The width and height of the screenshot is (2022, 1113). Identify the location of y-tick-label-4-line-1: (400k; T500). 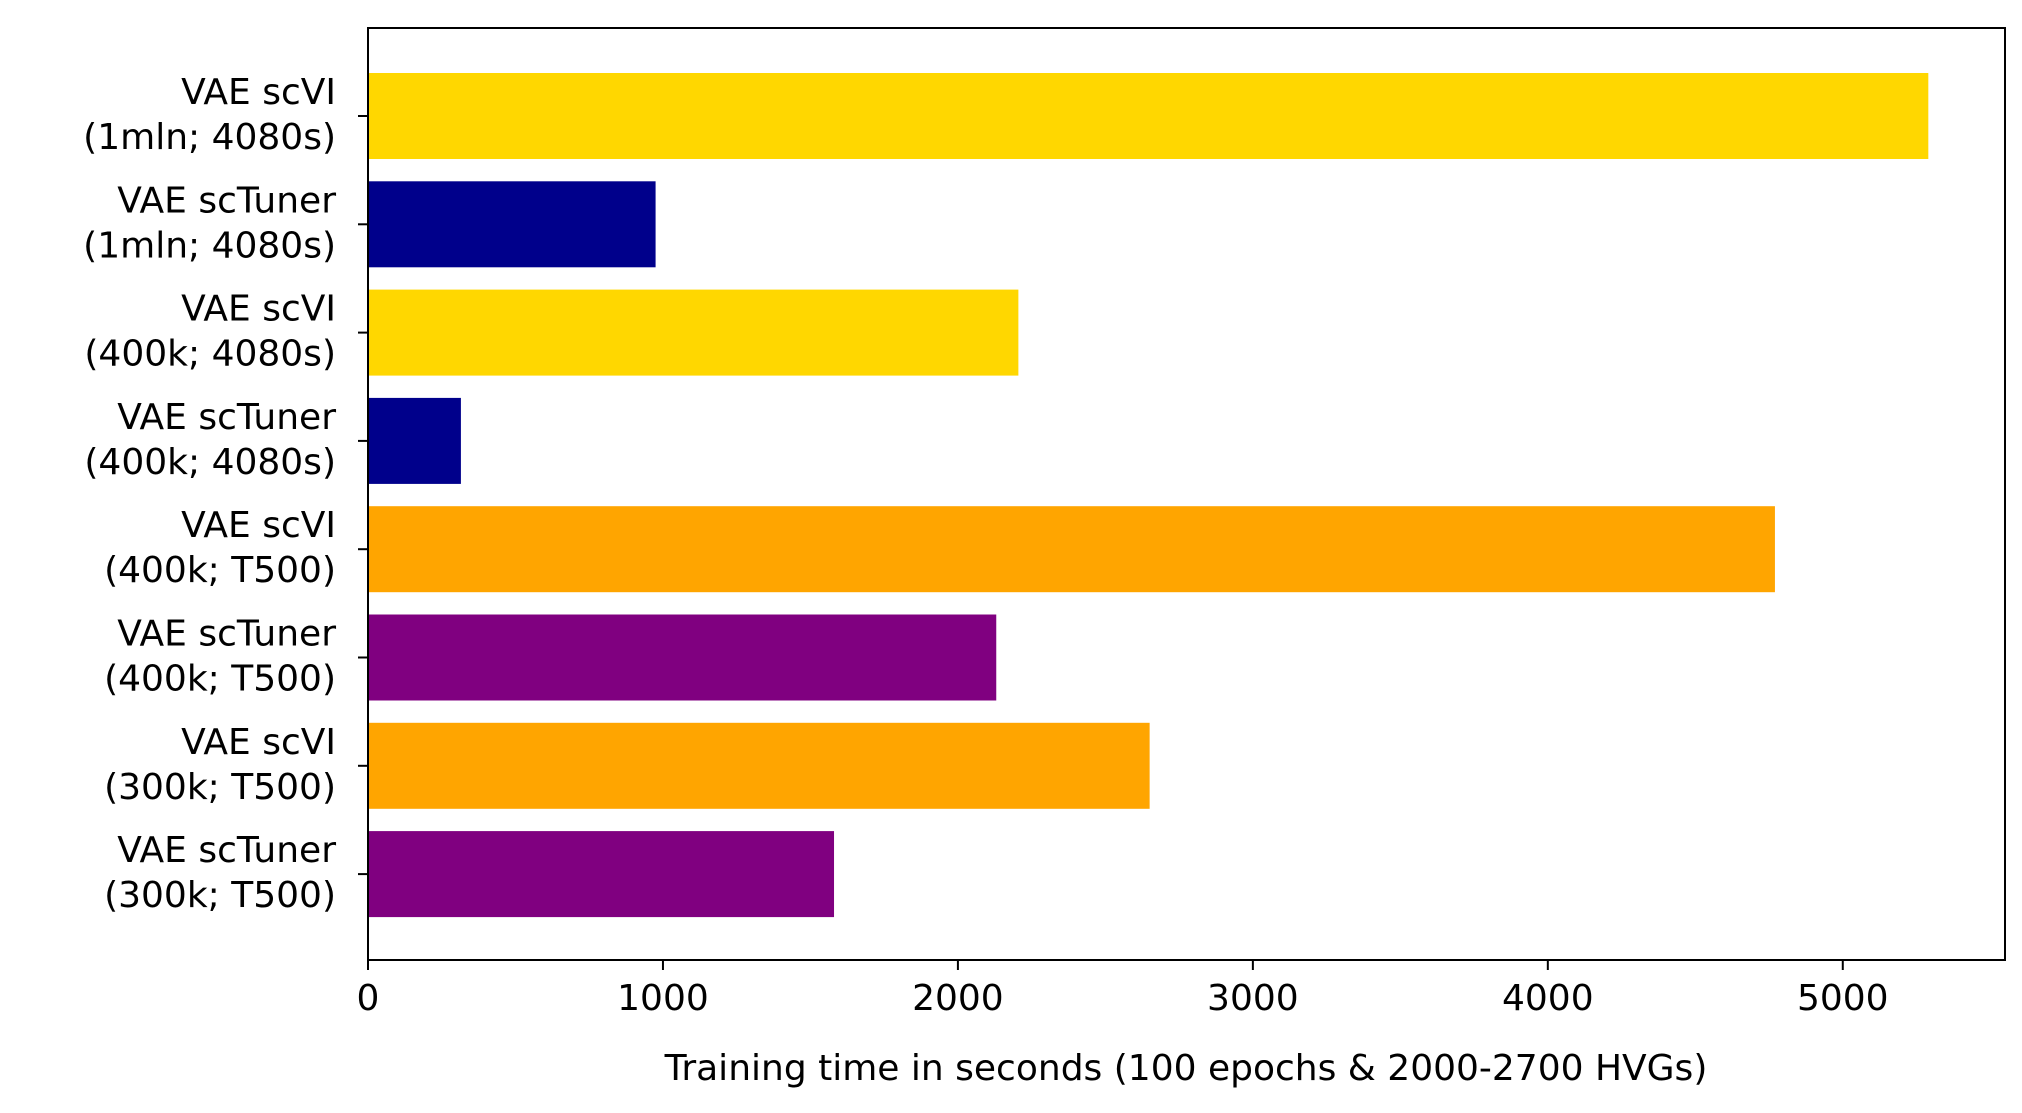
(220, 570).